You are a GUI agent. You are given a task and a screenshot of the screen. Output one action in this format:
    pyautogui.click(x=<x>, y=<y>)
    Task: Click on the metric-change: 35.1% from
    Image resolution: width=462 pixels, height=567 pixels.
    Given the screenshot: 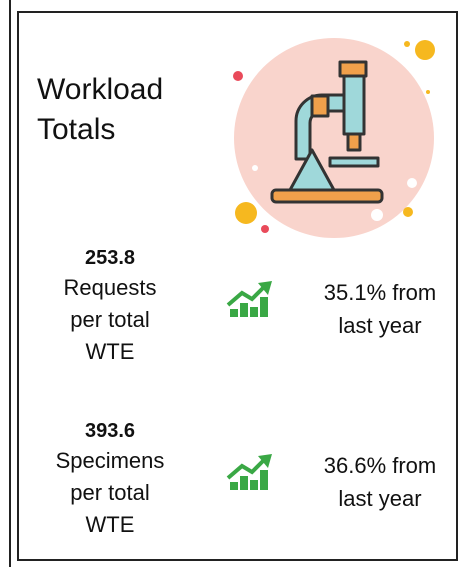 What is the action you would take?
    pyautogui.click(x=380, y=292)
    